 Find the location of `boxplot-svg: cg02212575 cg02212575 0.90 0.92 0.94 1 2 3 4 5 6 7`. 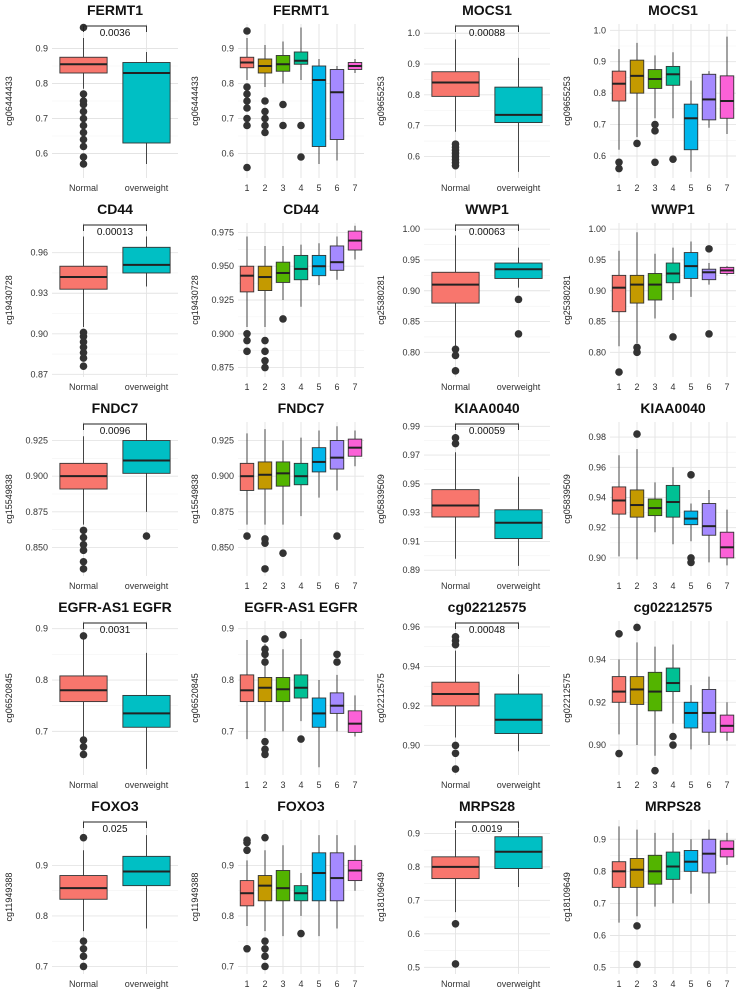

boxplot-svg: cg02212575 cg02212575 0.90 0.92 0.94 1 2 3 4 5 6 7 is located at coordinates (649, 694).